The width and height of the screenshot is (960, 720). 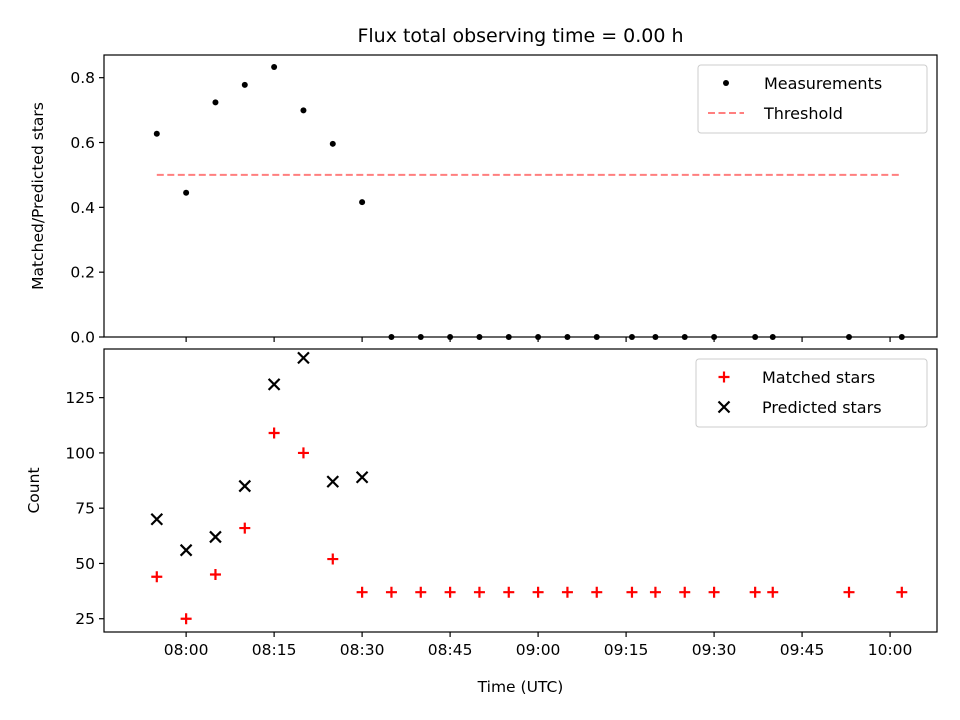 What do you see at coordinates (362, 650) in the screenshot?
I see `x-tick-label: 08:30` at bounding box center [362, 650].